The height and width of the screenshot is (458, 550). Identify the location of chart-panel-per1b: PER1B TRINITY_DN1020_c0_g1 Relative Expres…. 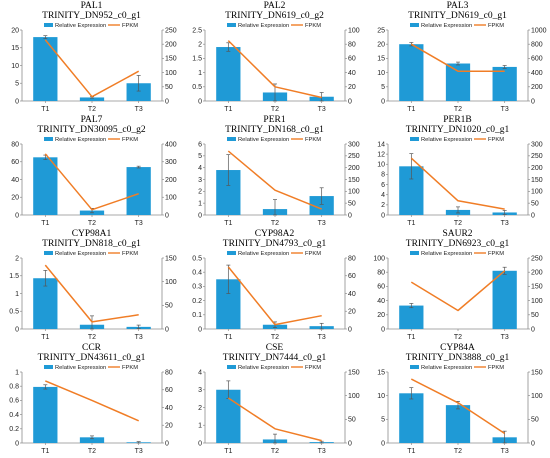
(457, 171).